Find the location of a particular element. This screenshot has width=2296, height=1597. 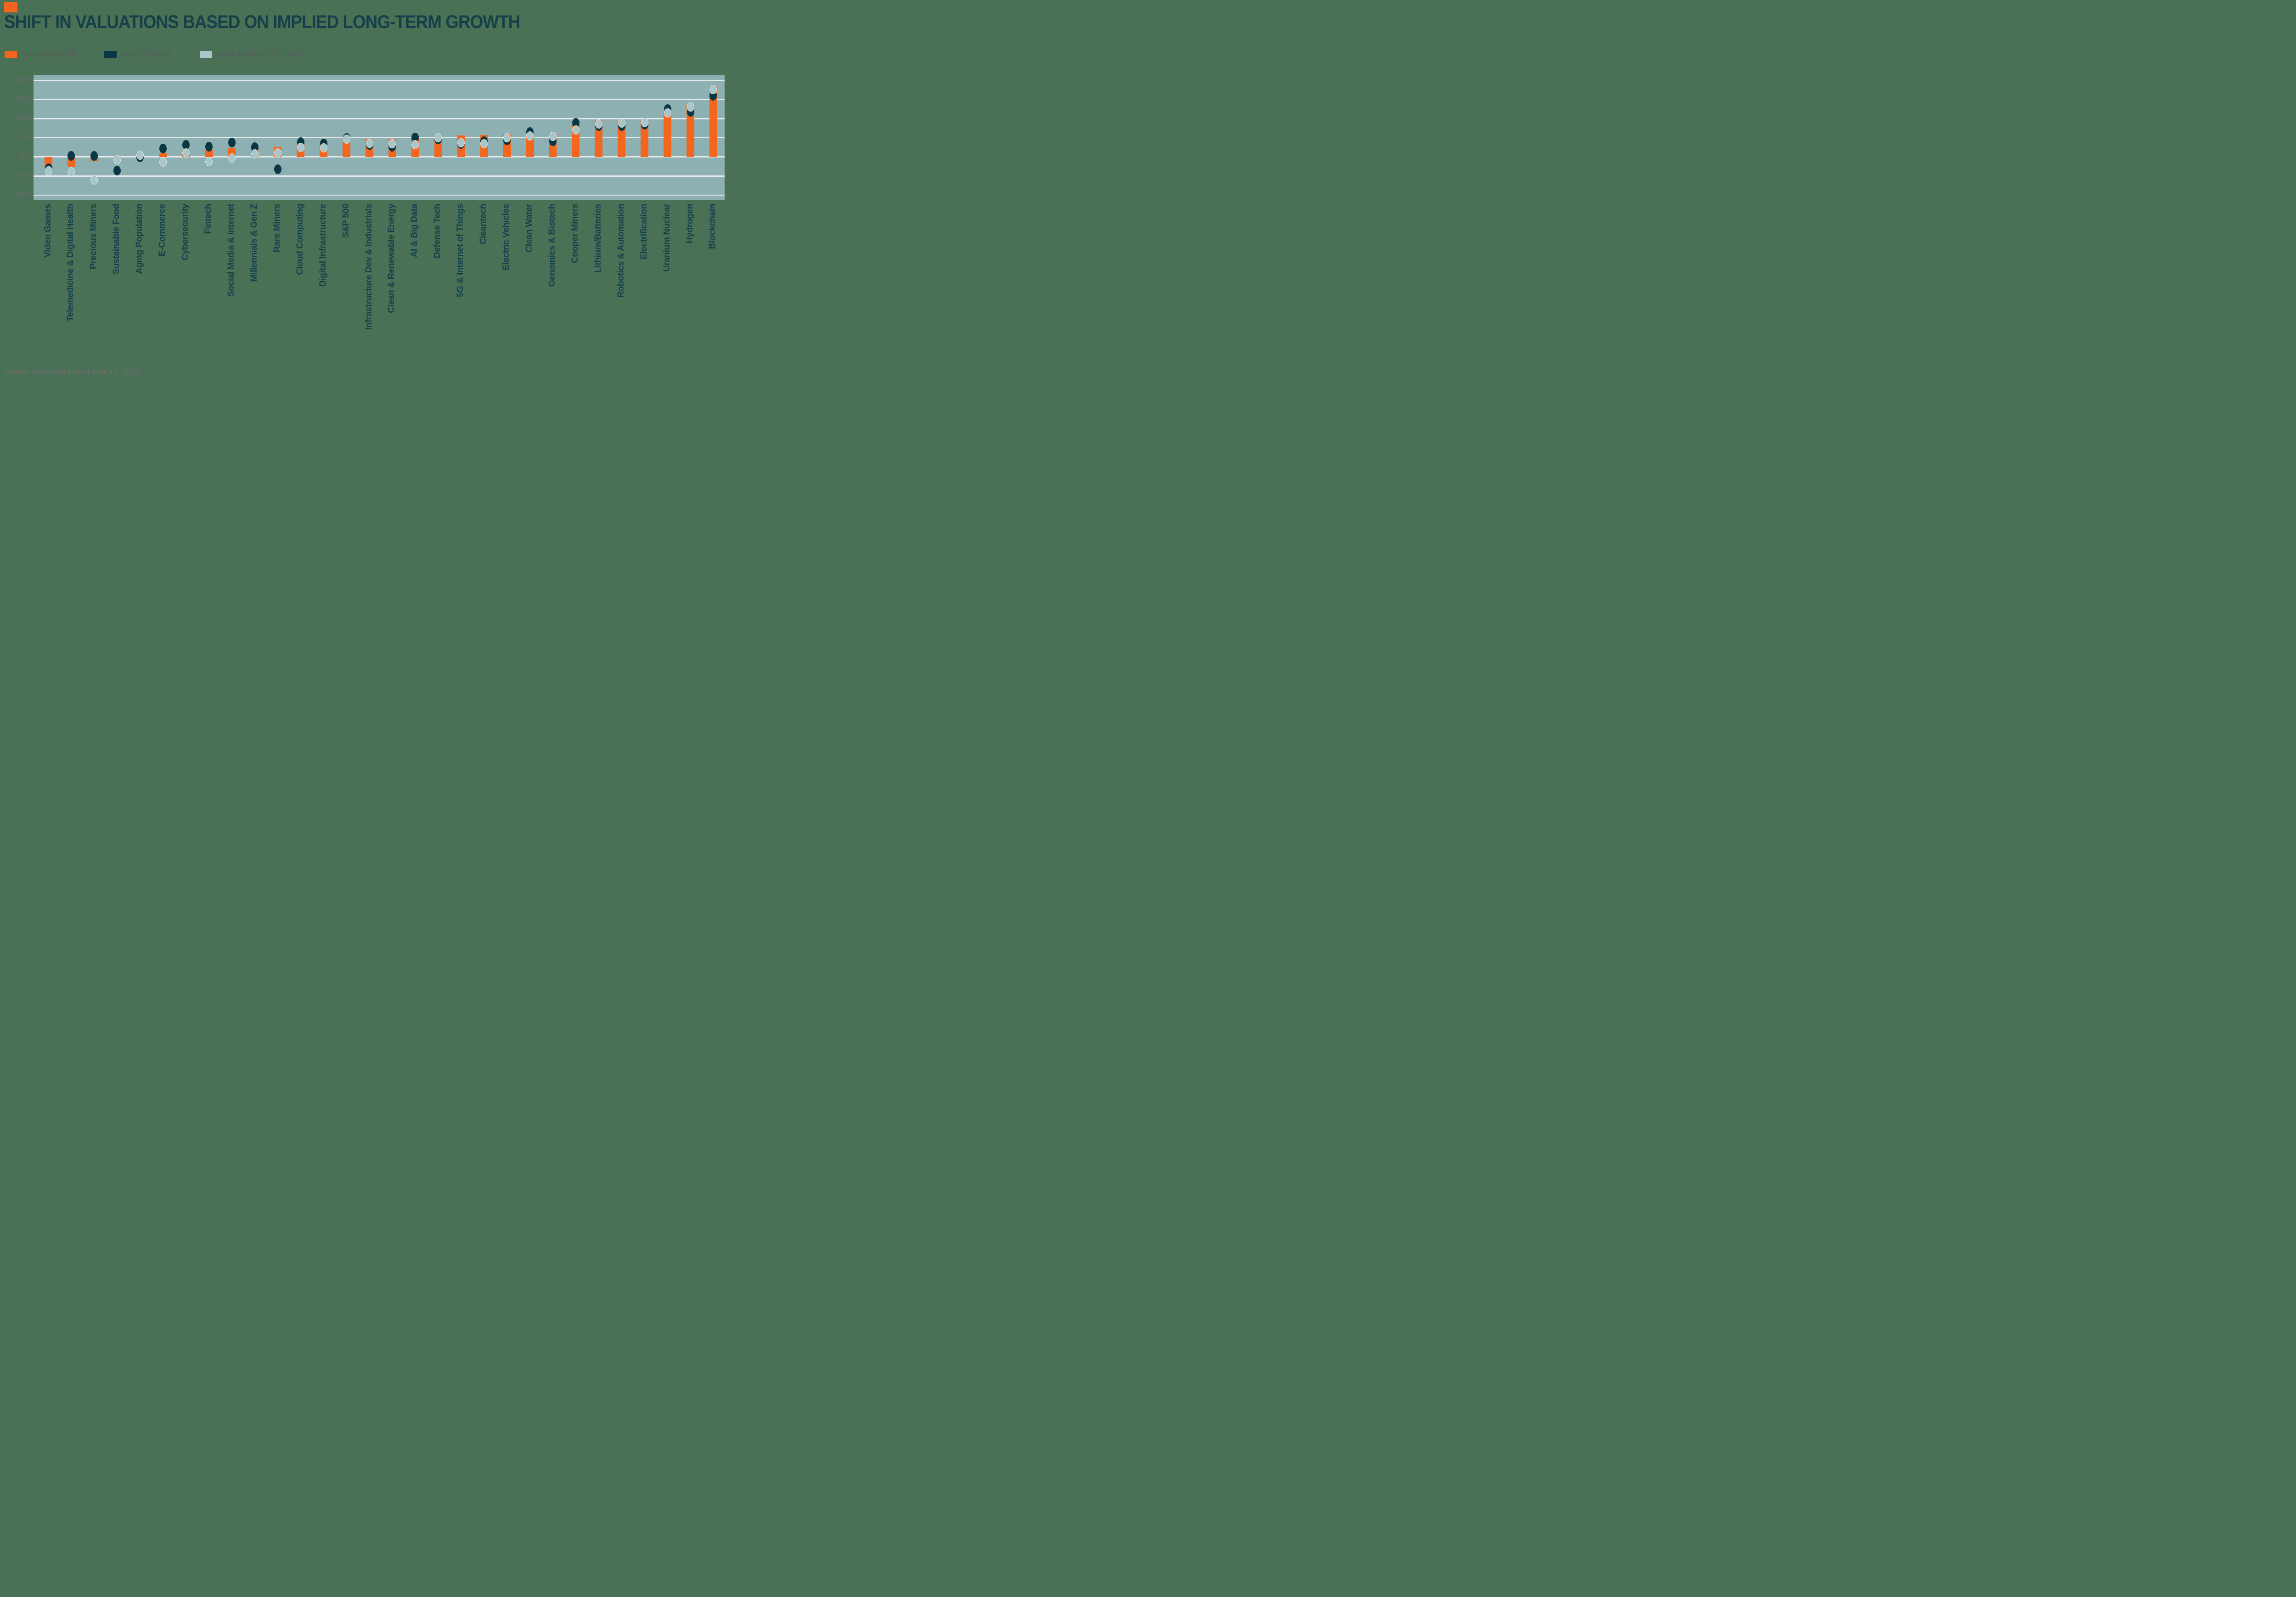

x-label-Robotics & Automation: Robotics & Automation is located at coordinates (621, 251).